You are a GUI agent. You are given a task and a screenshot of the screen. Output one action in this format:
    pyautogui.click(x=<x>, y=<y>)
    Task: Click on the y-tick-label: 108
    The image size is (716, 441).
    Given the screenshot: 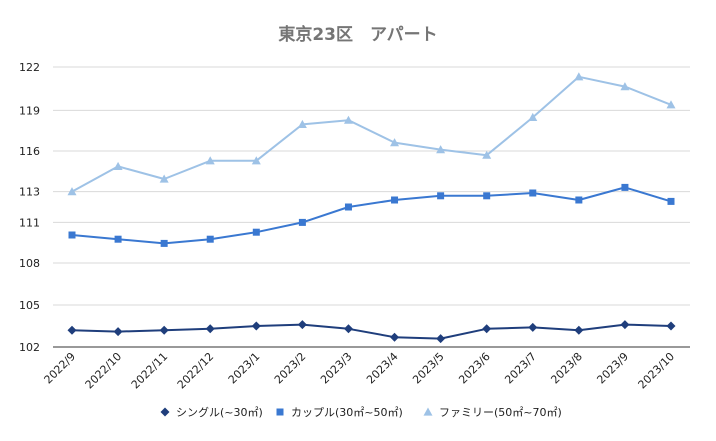 What is the action you would take?
    pyautogui.click(x=29, y=263)
    